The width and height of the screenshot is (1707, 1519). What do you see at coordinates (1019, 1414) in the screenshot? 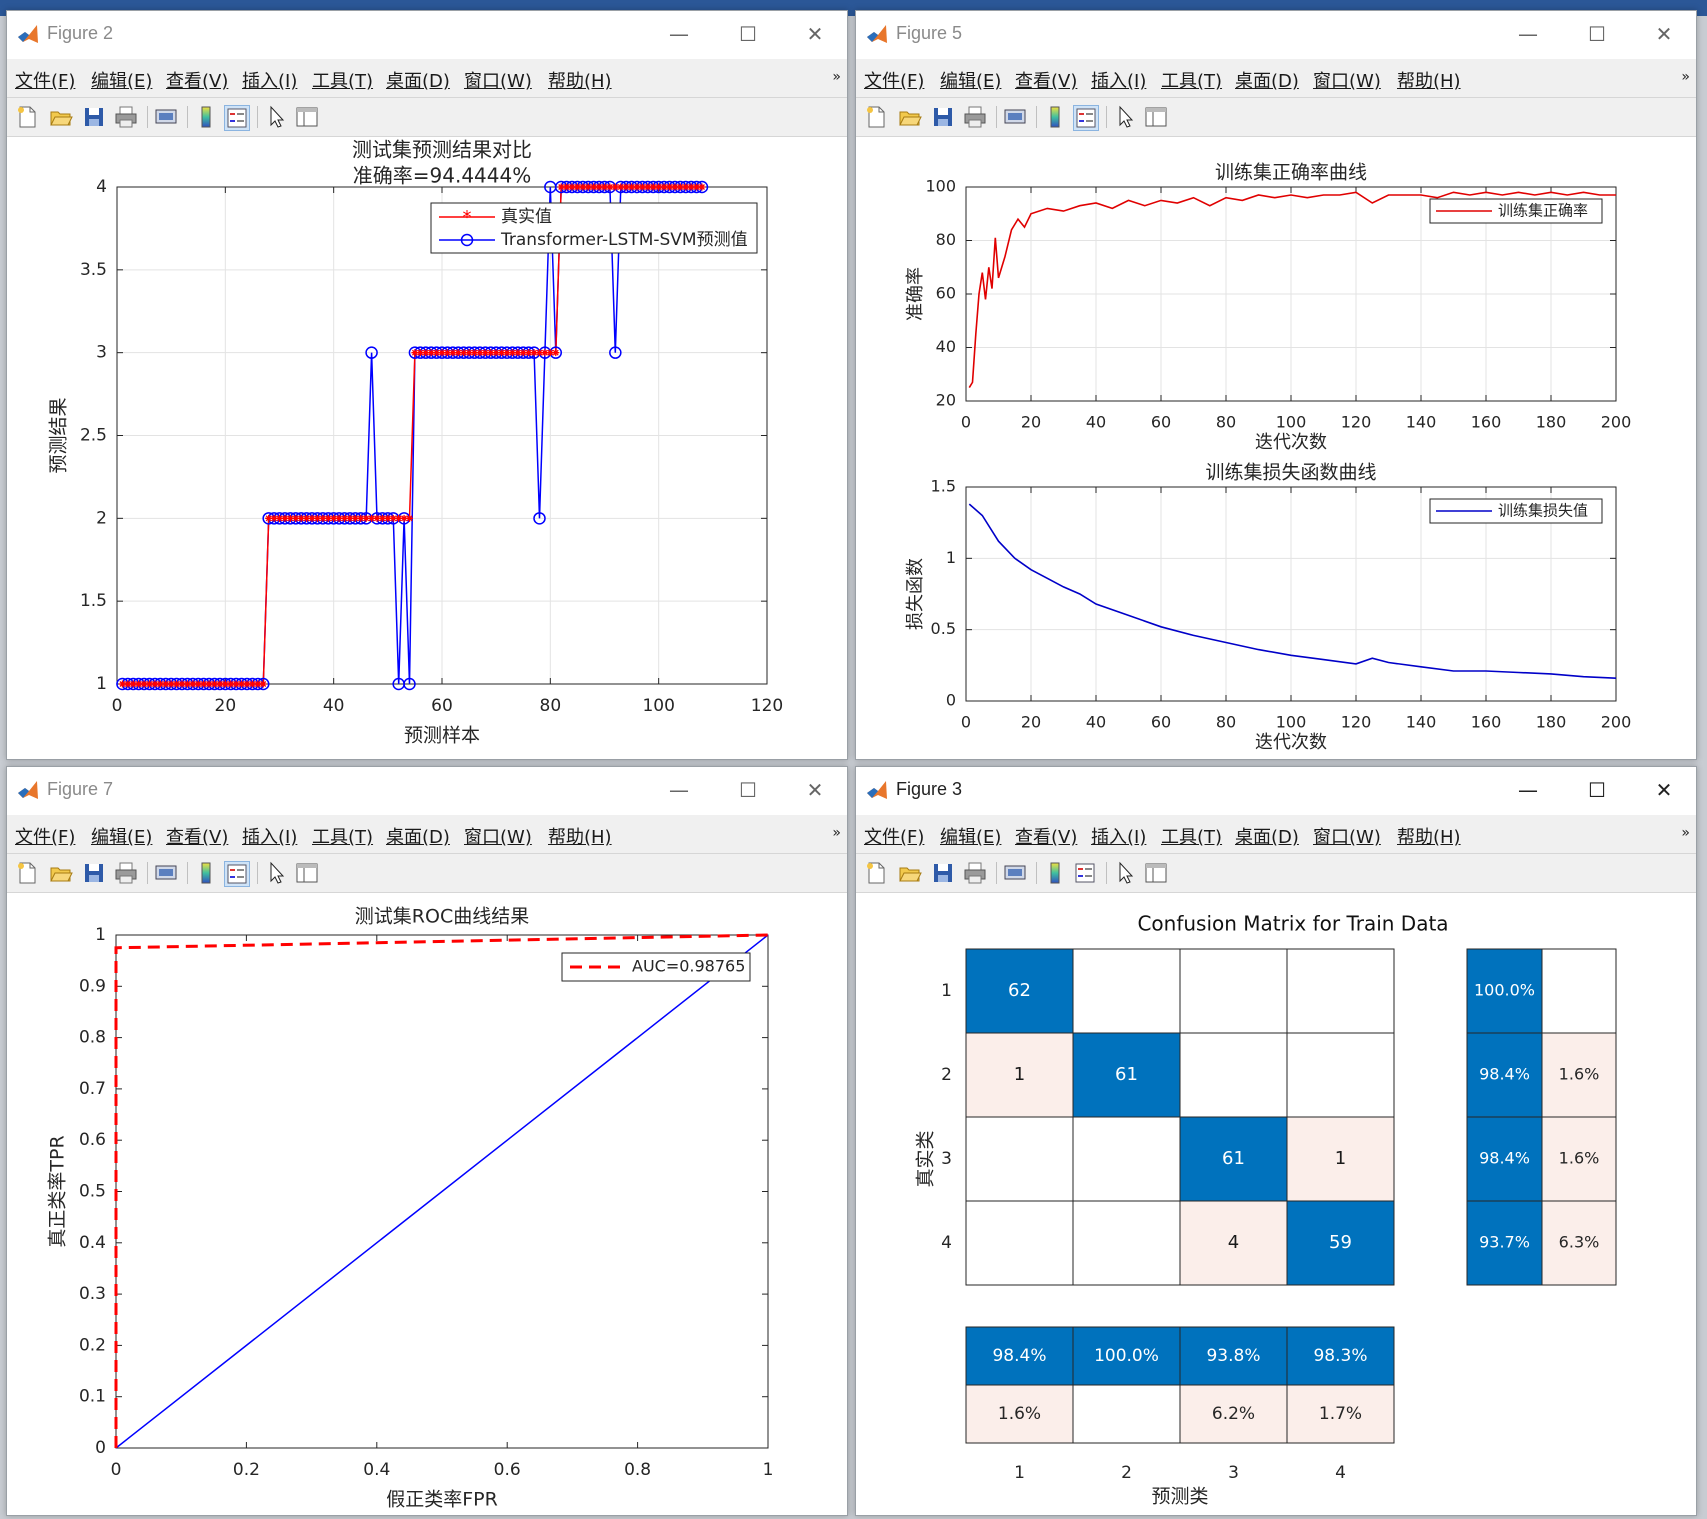
I see `column-summary-error-label: 1.6%` at bounding box center [1019, 1414].